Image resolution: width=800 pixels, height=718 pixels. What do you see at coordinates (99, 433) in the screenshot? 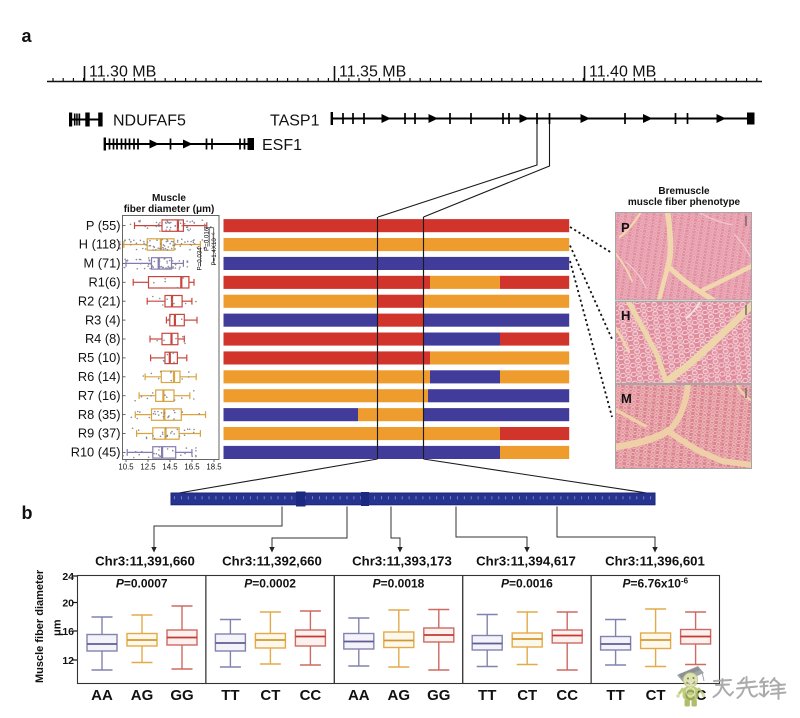
I see `svg-text: R9 (37)` at bounding box center [99, 433].